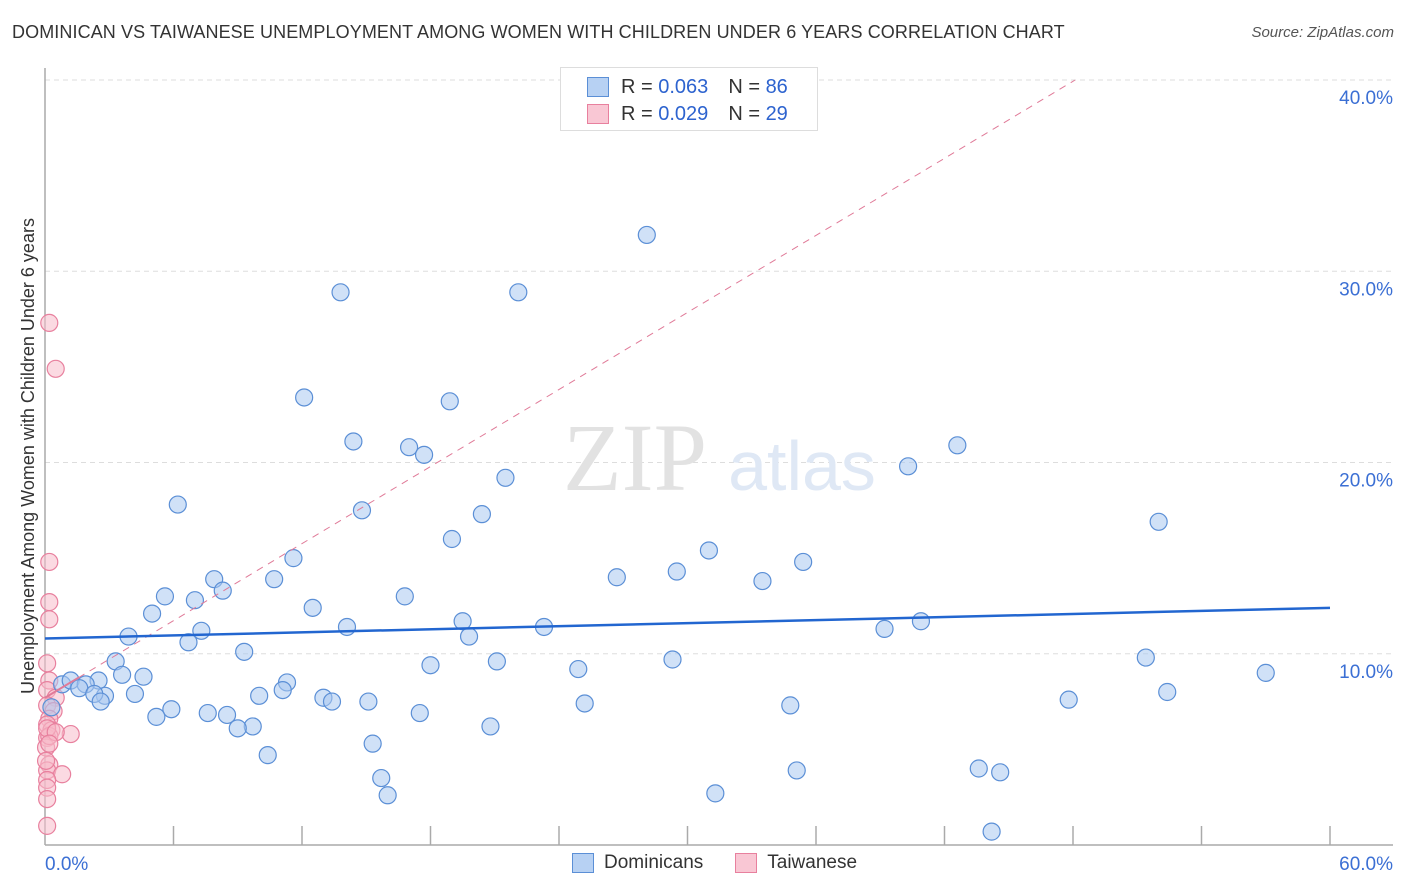 The height and width of the screenshot is (892, 1406). Describe the element at coordinates (776, 86) in the screenshot. I see `n-value: 86` at that location.